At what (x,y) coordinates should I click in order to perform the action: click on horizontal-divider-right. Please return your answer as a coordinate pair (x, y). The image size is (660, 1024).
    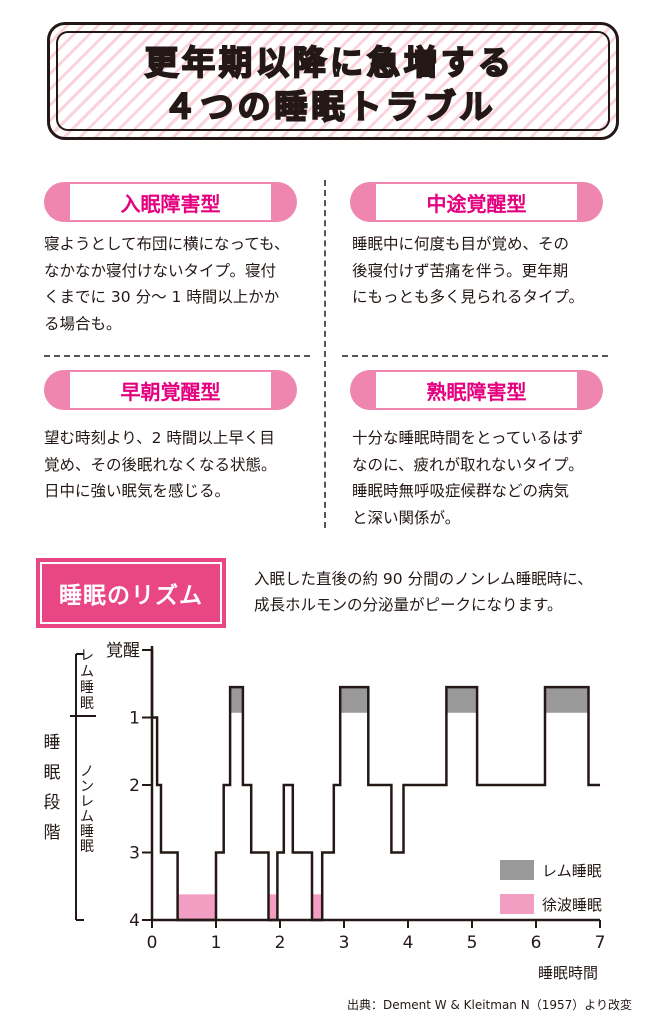
    Looking at the image, I should click on (475, 356).